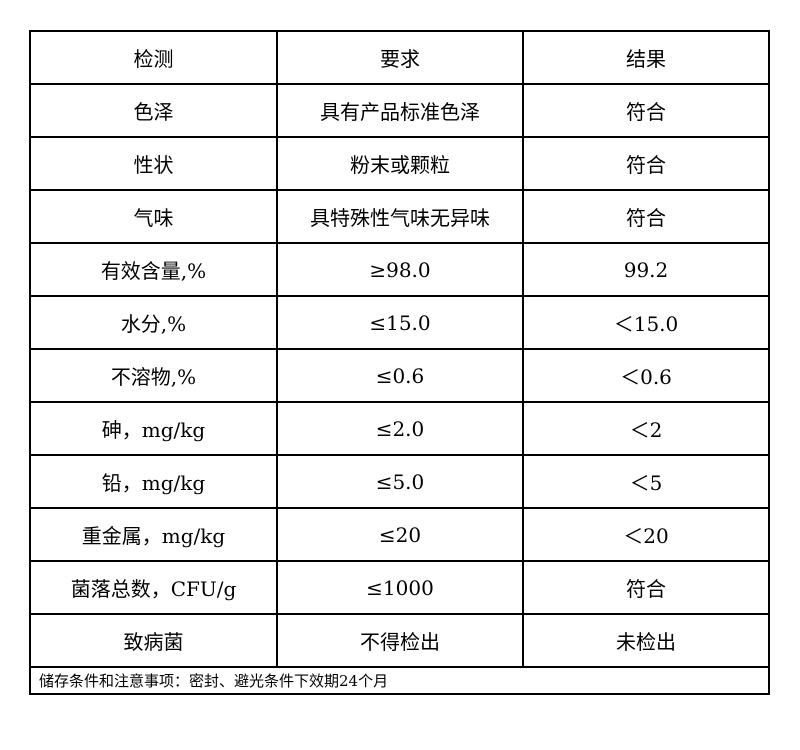  Describe the element at coordinates (646, 375) in the screenshot. I see `result-cell: ＜0.6` at that location.